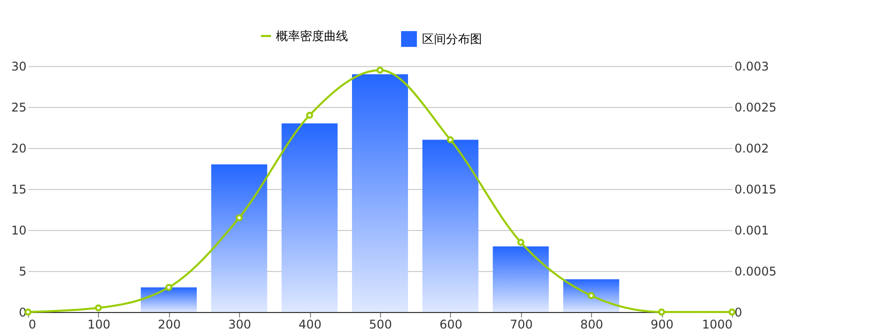  What do you see at coordinates (592, 324) in the screenshot?
I see `x-tick-label: 800` at bounding box center [592, 324].